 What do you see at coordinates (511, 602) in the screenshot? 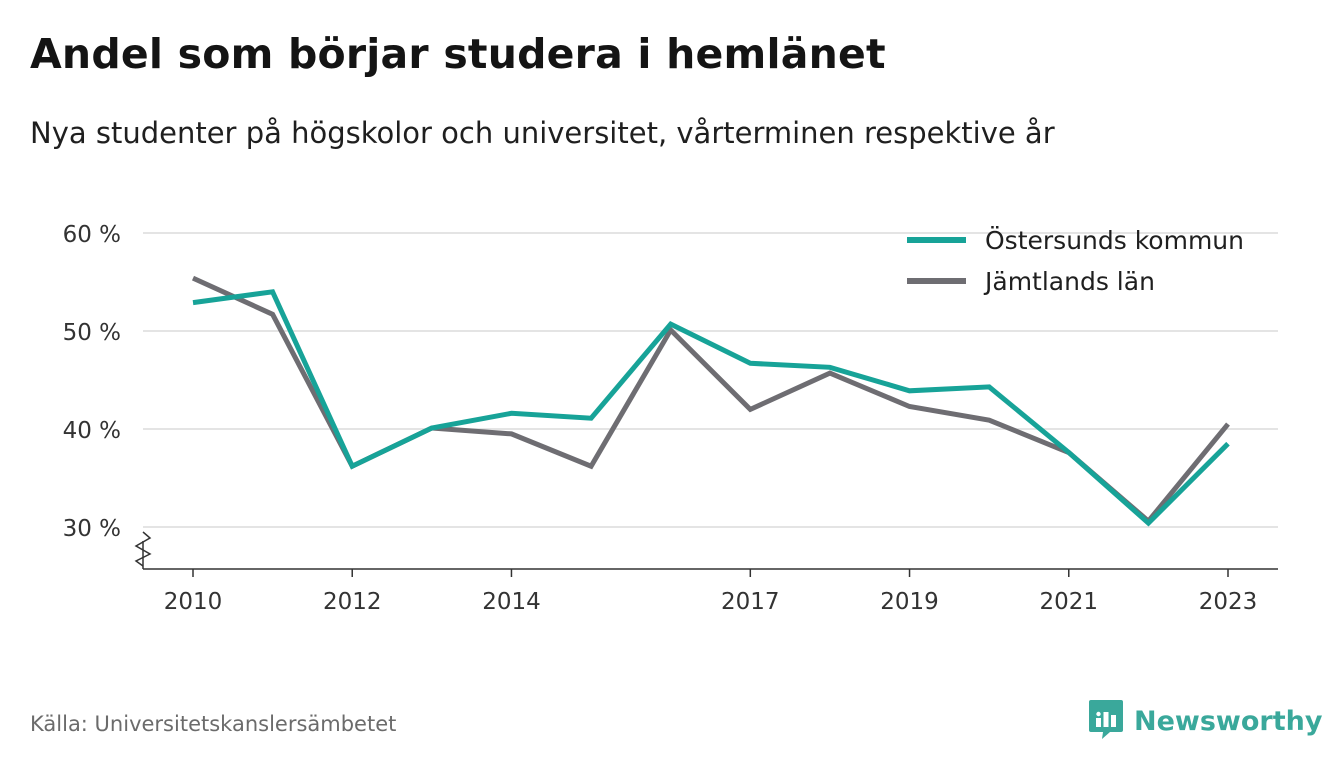
I see `x-tick-label: 2014` at bounding box center [511, 602].